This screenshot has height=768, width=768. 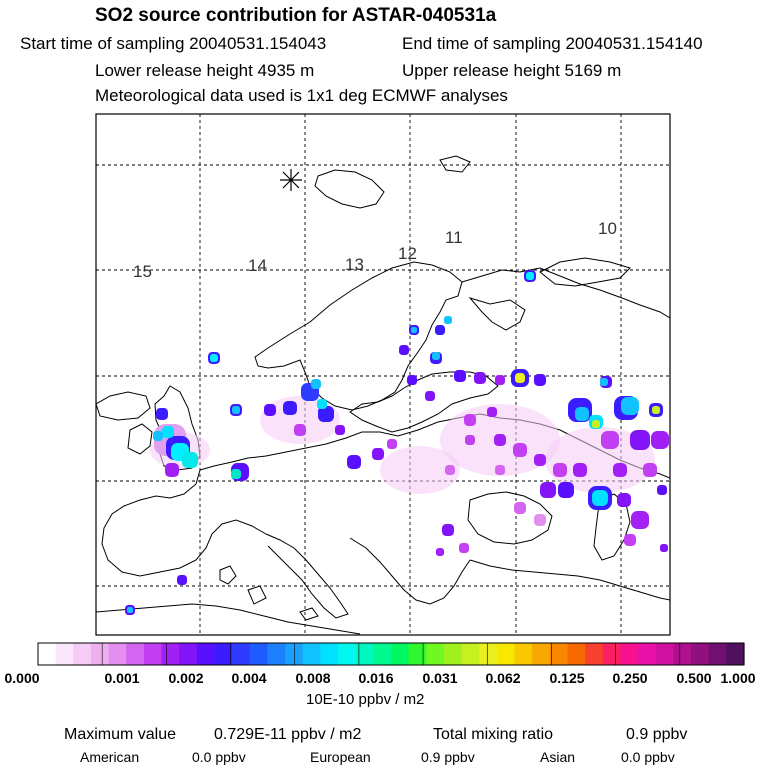 What do you see at coordinates (407, 253) in the screenshot?
I see `trajectory-label: 12` at bounding box center [407, 253].